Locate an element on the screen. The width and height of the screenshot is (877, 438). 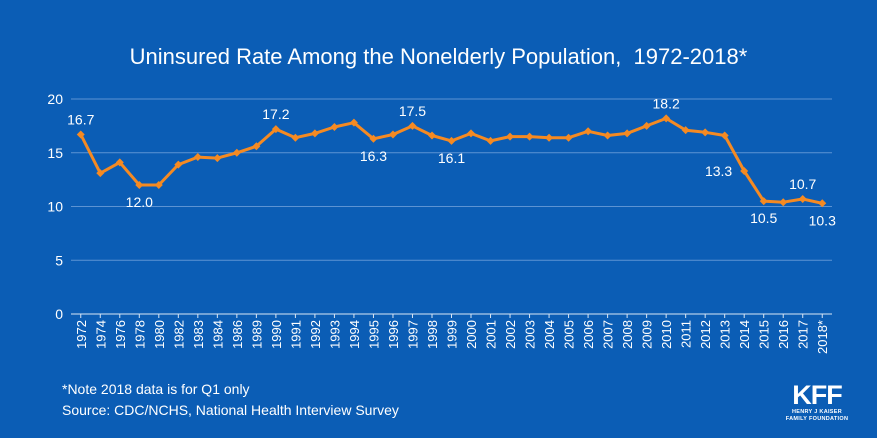
x-tick-label: 1983 is located at coordinates (198, 334).